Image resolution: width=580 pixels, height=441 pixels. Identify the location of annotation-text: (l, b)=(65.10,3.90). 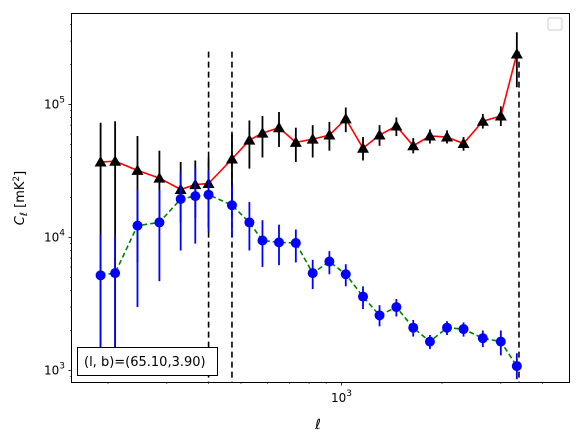
(145, 362).